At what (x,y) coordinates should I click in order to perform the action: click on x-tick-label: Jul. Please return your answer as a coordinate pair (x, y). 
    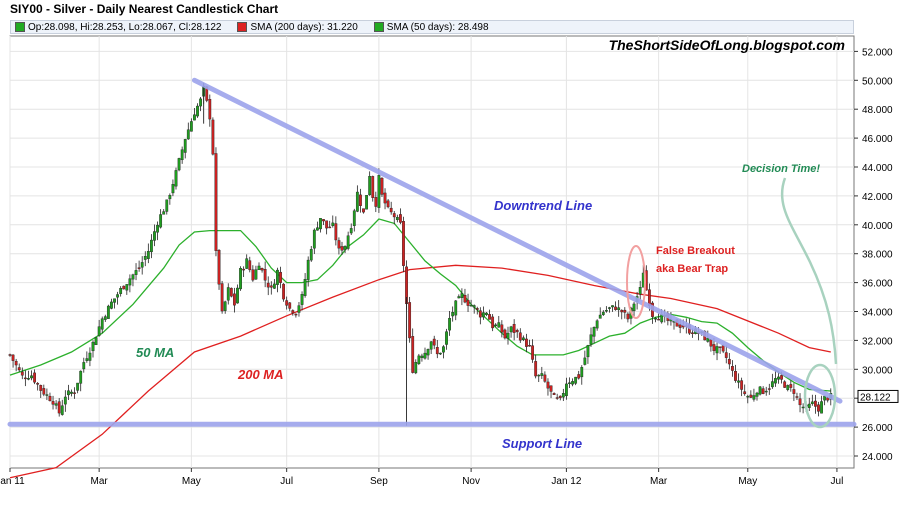
    Looking at the image, I should click on (286, 481).